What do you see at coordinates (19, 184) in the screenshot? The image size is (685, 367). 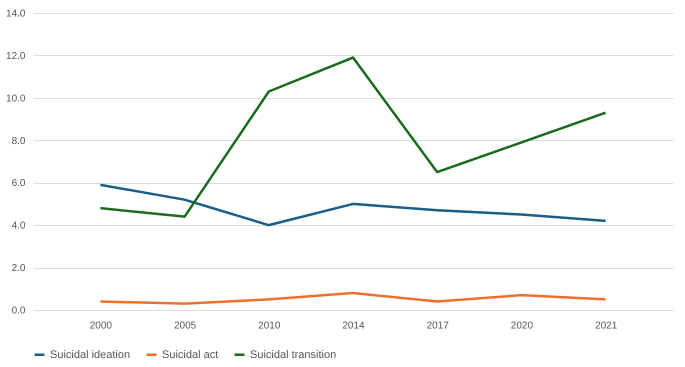 I see `y-tick-label: 6.0` at bounding box center [19, 184].